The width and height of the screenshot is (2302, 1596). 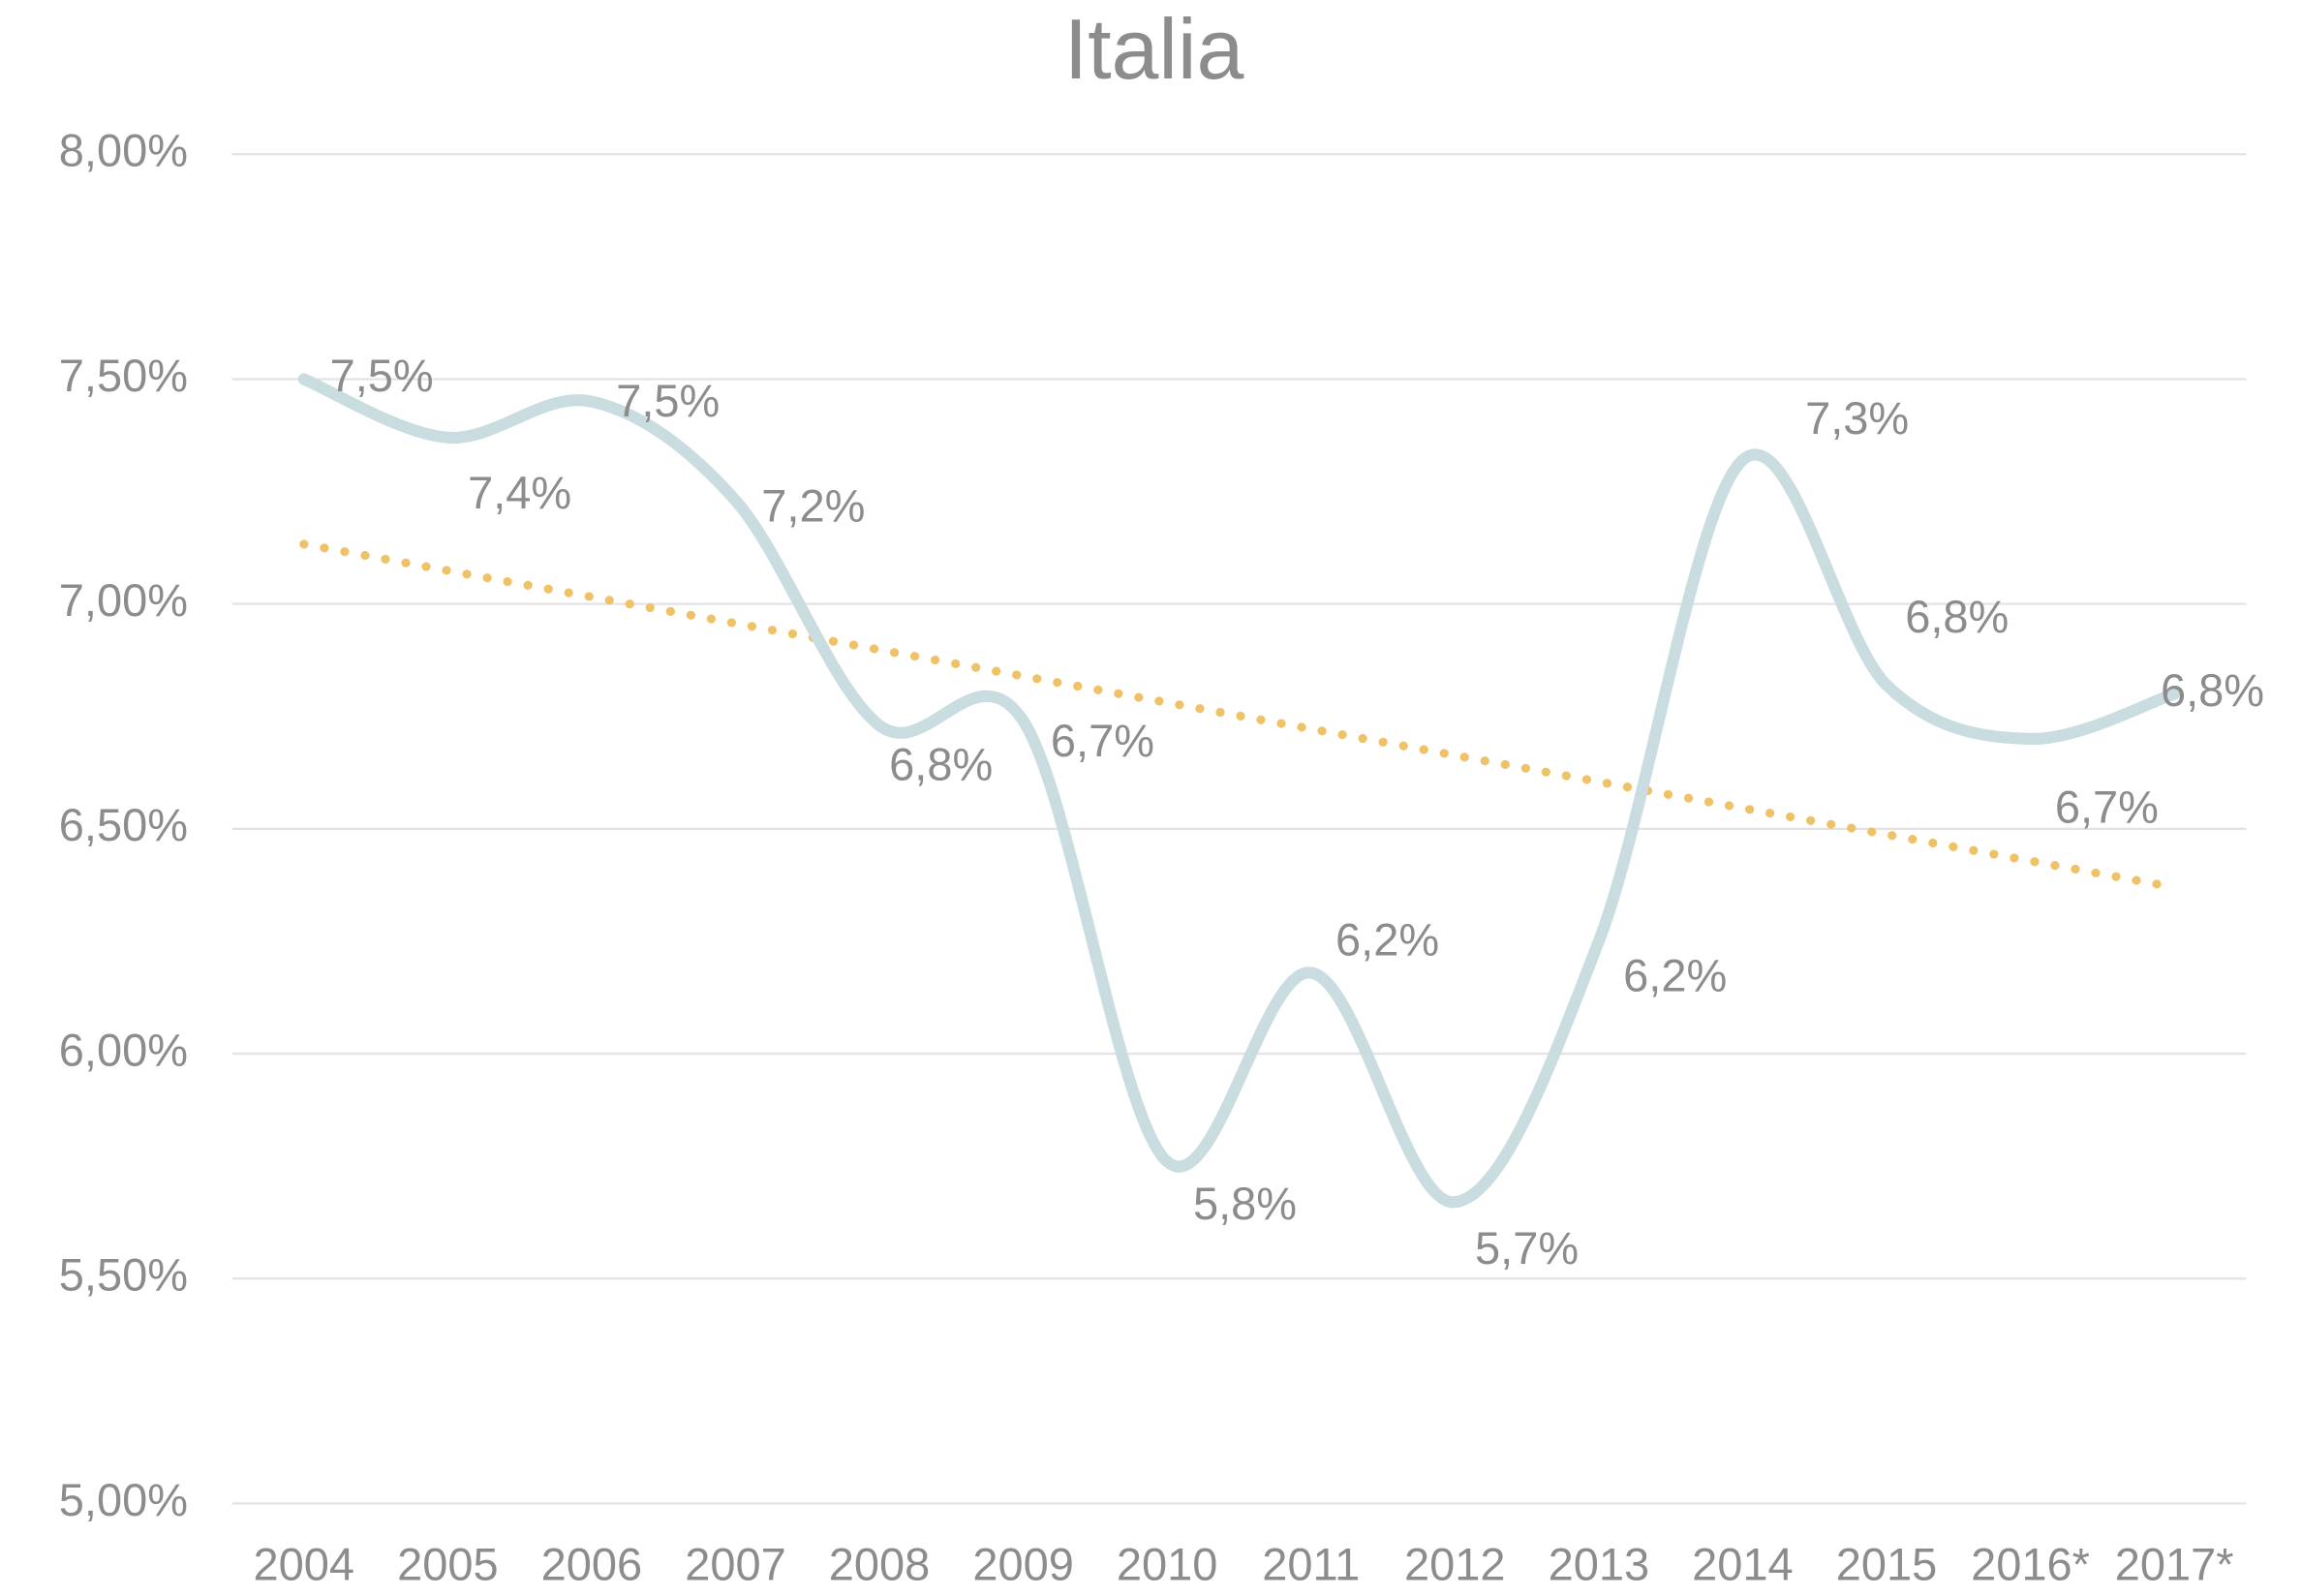 I want to click on y-tick-label: 6,50%, so click(x=123, y=824).